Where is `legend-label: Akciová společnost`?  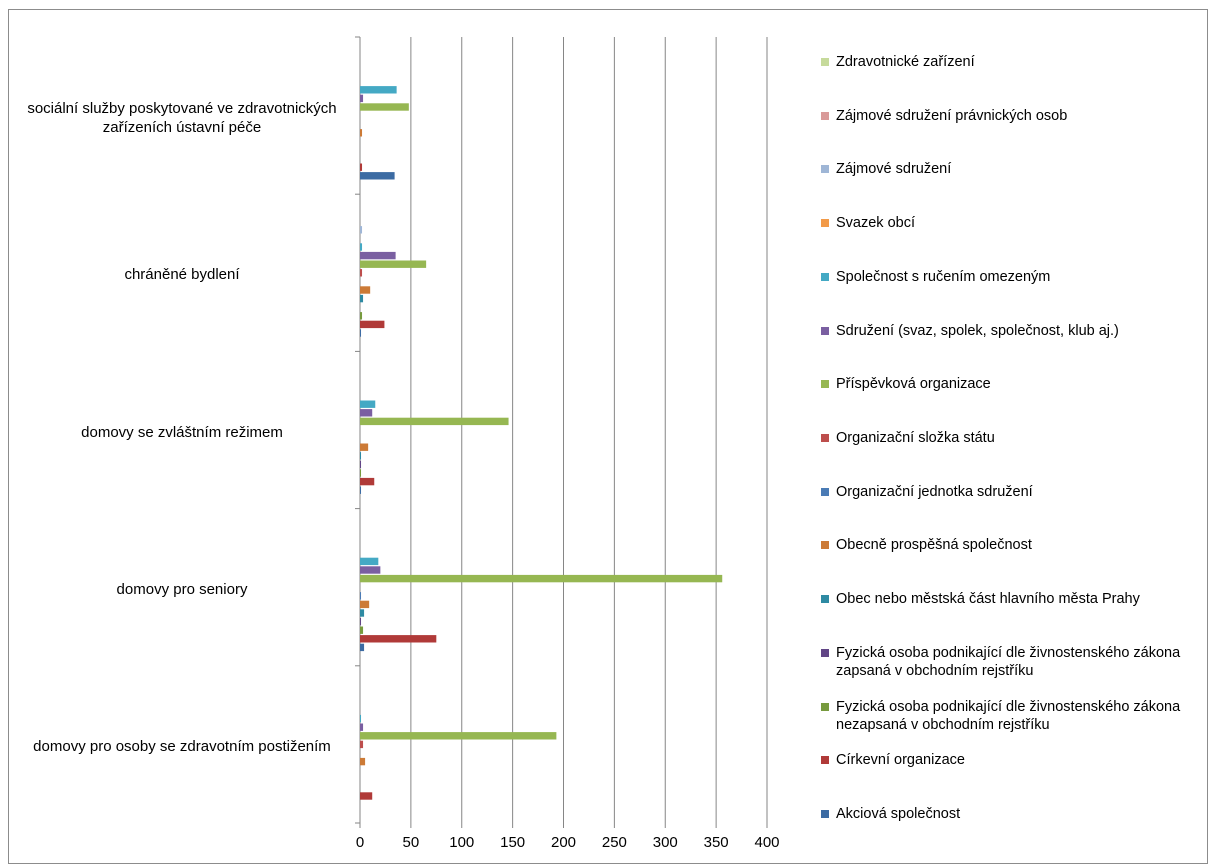
legend-label: Akciová společnost is located at coordinates (898, 814).